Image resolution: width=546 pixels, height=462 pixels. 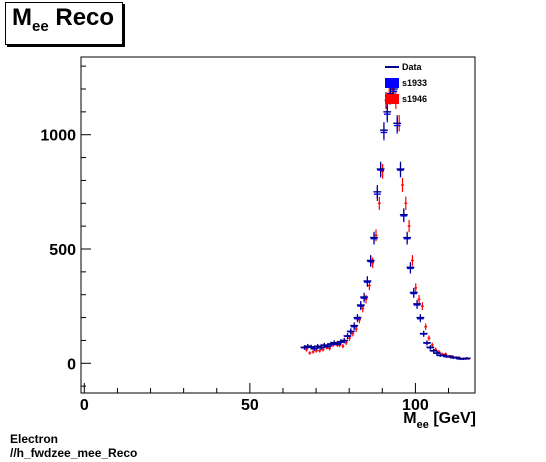 What do you see at coordinates (34, 439) in the screenshot?
I see `footer-line-1: Electron` at bounding box center [34, 439].